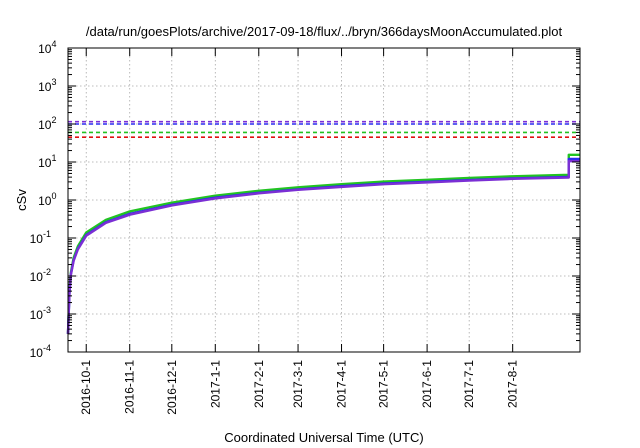 This screenshot has height=448, width=640. What do you see at coordinates (40, 313) in the screenshot?
I see `y-tick-label: 10⁻³` at bounding box center [40, 313].